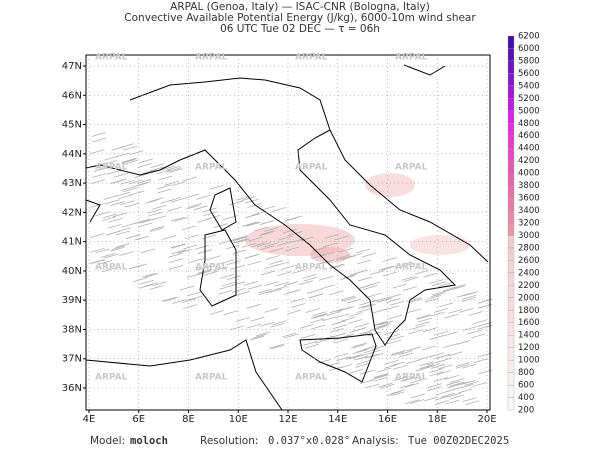 This screenshot has height=454, width=600. I want to click on colorbar-label: 2800, so click(529, 248).